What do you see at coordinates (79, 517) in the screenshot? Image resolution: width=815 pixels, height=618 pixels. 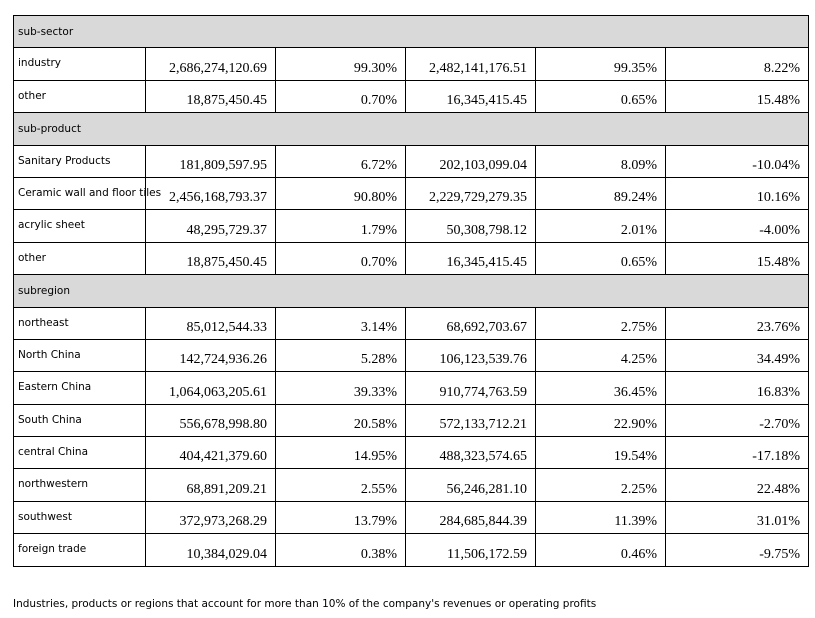 I see `row-label: southwest` at bounding box center [79, 517].